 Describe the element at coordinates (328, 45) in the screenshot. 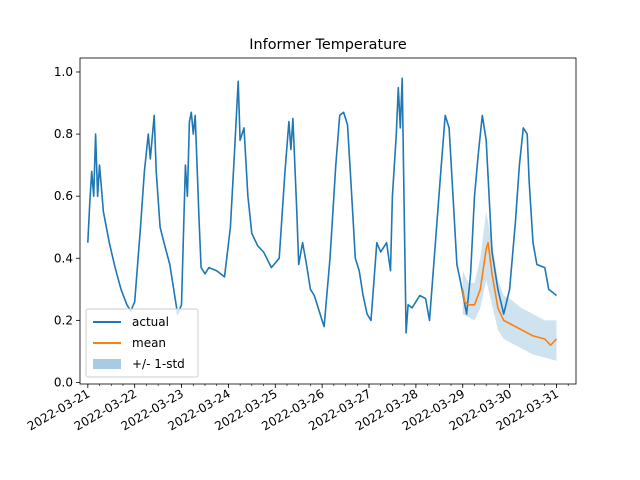

I see `chart-title: Informer Temperature` at that location.